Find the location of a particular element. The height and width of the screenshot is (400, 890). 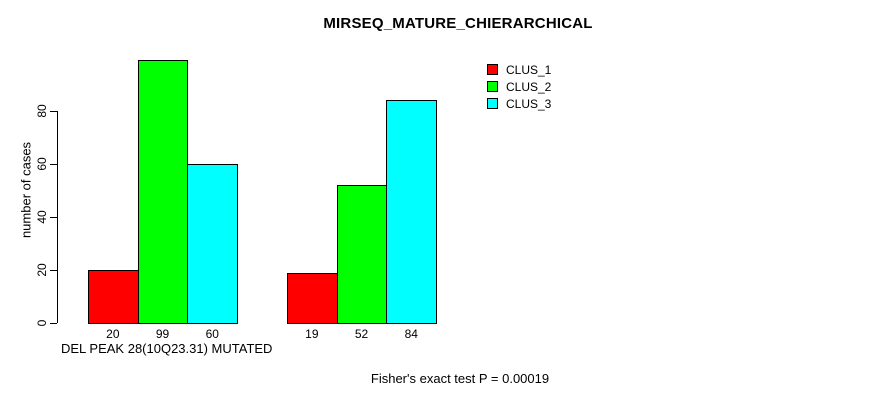

bar-value-label: 20 is located at coordinates (113, 334).